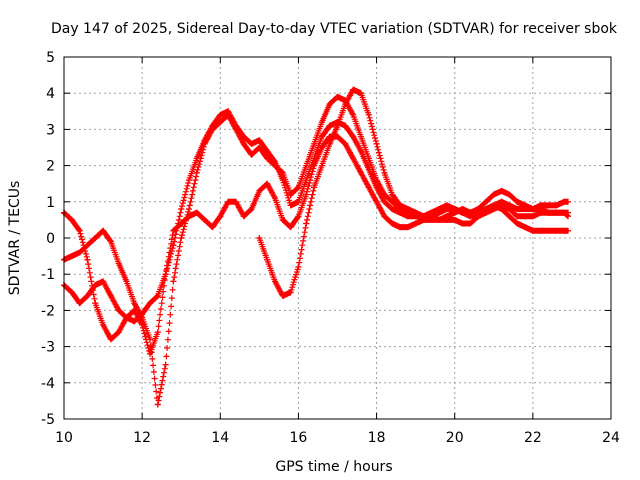 The height and width of the screenshot is (480, 640). What do you see at coordinates (48, 311) in the screenshot?
I see `y-tick-label: -2` at bounding box center [48, 311].